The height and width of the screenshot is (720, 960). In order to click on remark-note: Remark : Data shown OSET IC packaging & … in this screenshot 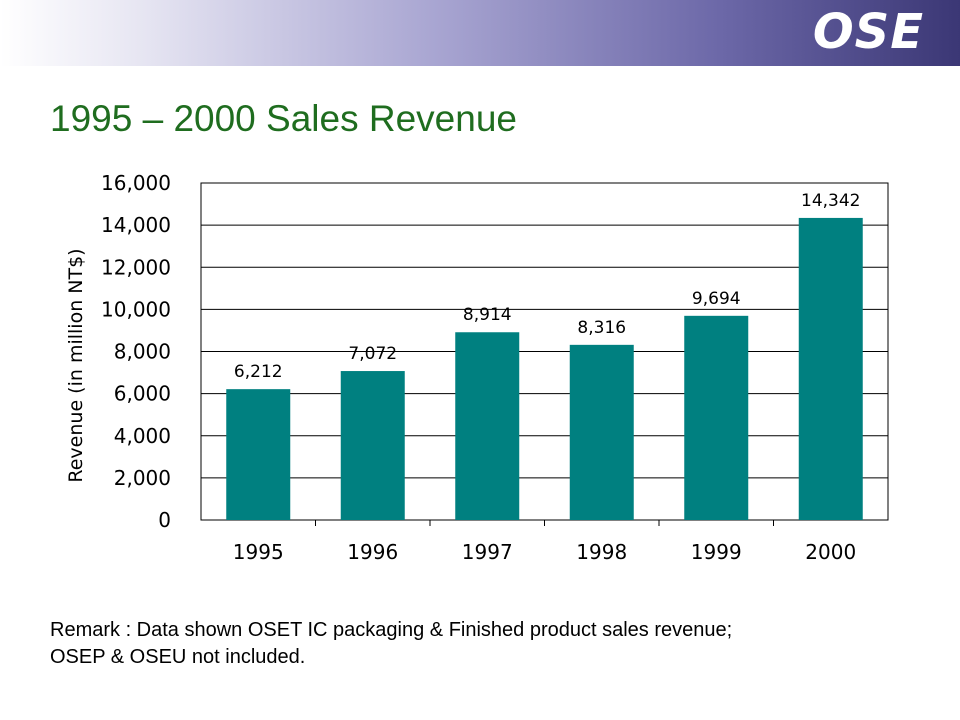, I will do `click(480, 644)`.